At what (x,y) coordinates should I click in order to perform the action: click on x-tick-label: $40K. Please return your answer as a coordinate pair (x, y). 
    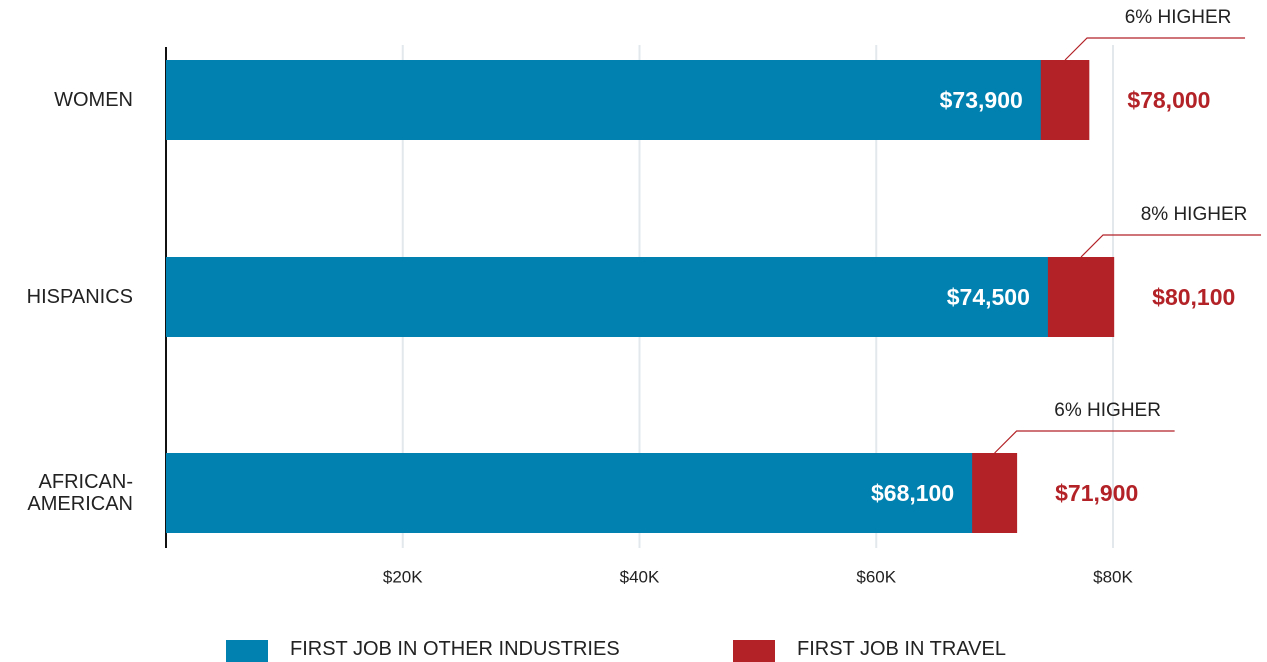
    Looking at the image, I should click on (640, 576).